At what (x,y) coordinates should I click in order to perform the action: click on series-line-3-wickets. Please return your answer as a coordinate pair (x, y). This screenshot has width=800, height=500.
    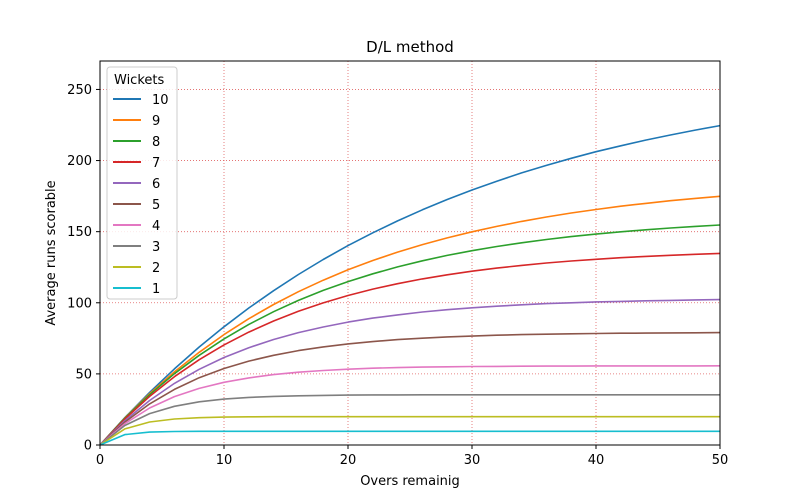
    Looking at the image, I should click on (409, 419).